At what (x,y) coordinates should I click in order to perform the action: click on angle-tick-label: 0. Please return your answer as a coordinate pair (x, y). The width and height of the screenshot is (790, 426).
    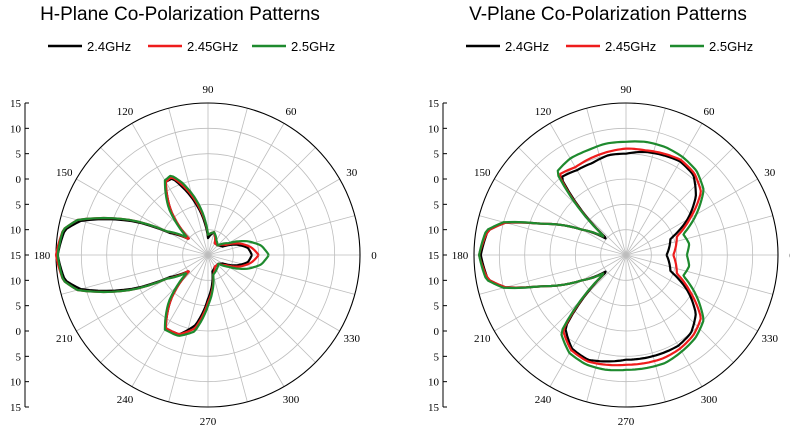
    Looking at the image, I should click on (374, 256).